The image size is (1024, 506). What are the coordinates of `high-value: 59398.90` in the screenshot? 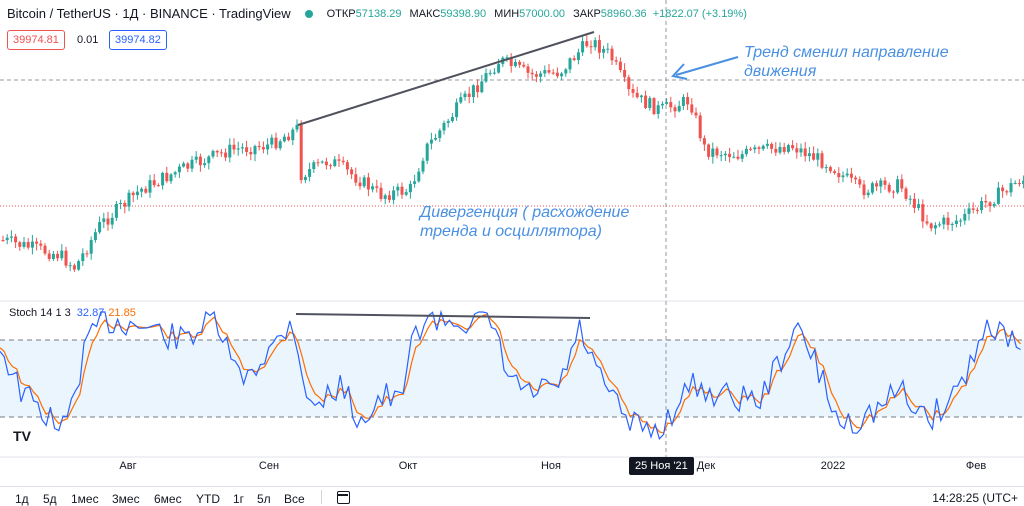 It's located at (463, 14).